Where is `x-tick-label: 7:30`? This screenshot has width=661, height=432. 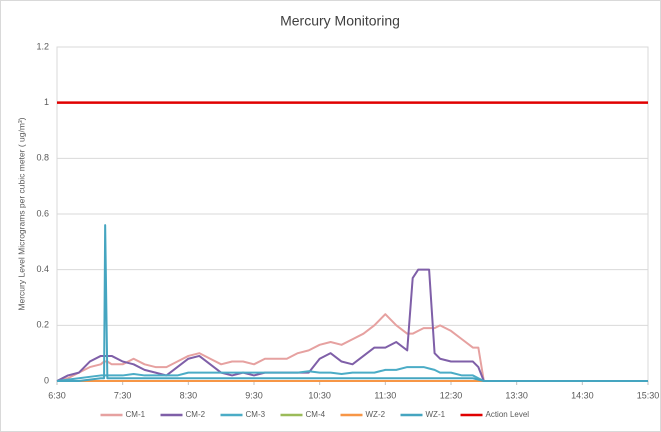 x-tick-label: 7:30 is located at coordinates (123, 395).